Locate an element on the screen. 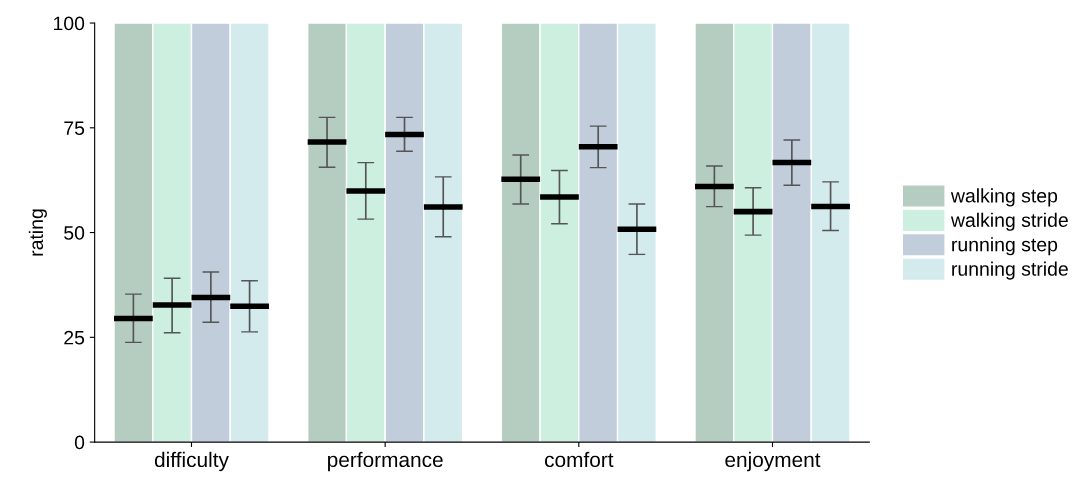 This screenshot has height=480, width=1088. x-tick-label: performance is located at coordinates (385, 461).